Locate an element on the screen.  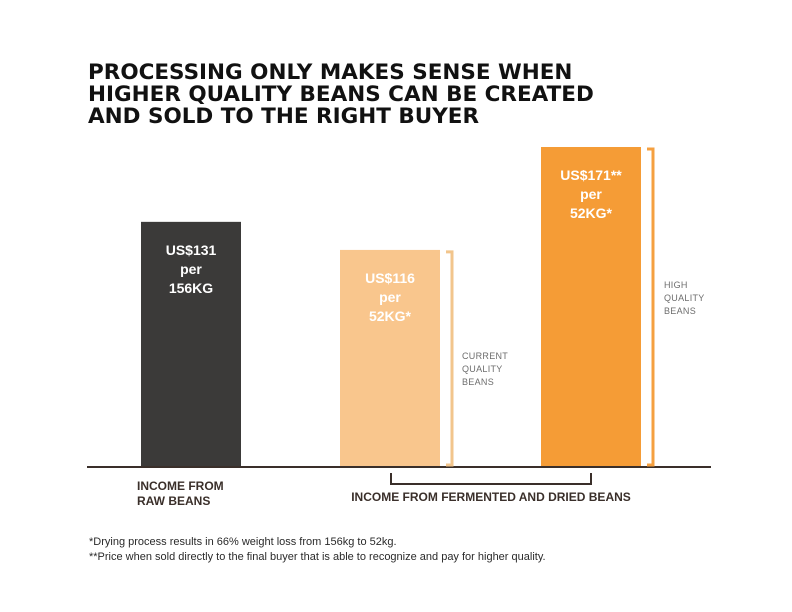
bar-label-high-line-3: 52KG* is located at coordinates (591, 213).